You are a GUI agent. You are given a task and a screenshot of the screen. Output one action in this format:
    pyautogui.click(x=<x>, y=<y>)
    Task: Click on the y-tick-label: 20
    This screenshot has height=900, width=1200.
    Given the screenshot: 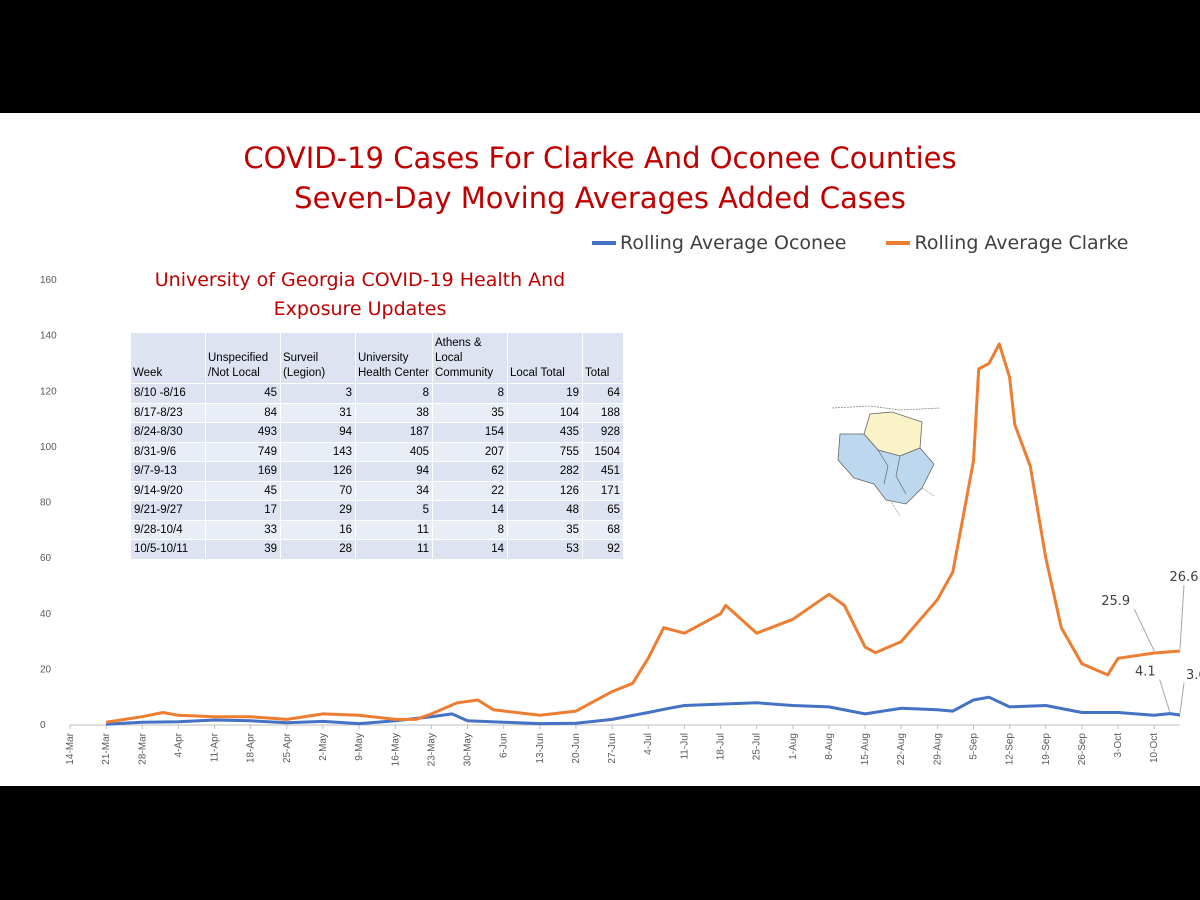 What is the action you would take?
    pyautogui.click(x=46, y=669)
    